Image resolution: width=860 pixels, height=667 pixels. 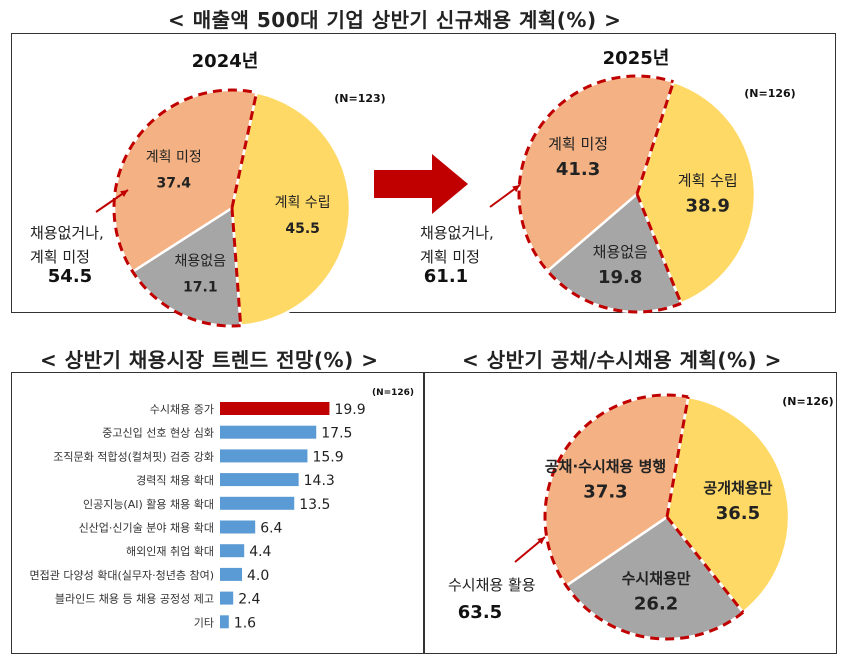 I want to click on category-label: 경력직 채용 확대, so click(x=175, y=480).